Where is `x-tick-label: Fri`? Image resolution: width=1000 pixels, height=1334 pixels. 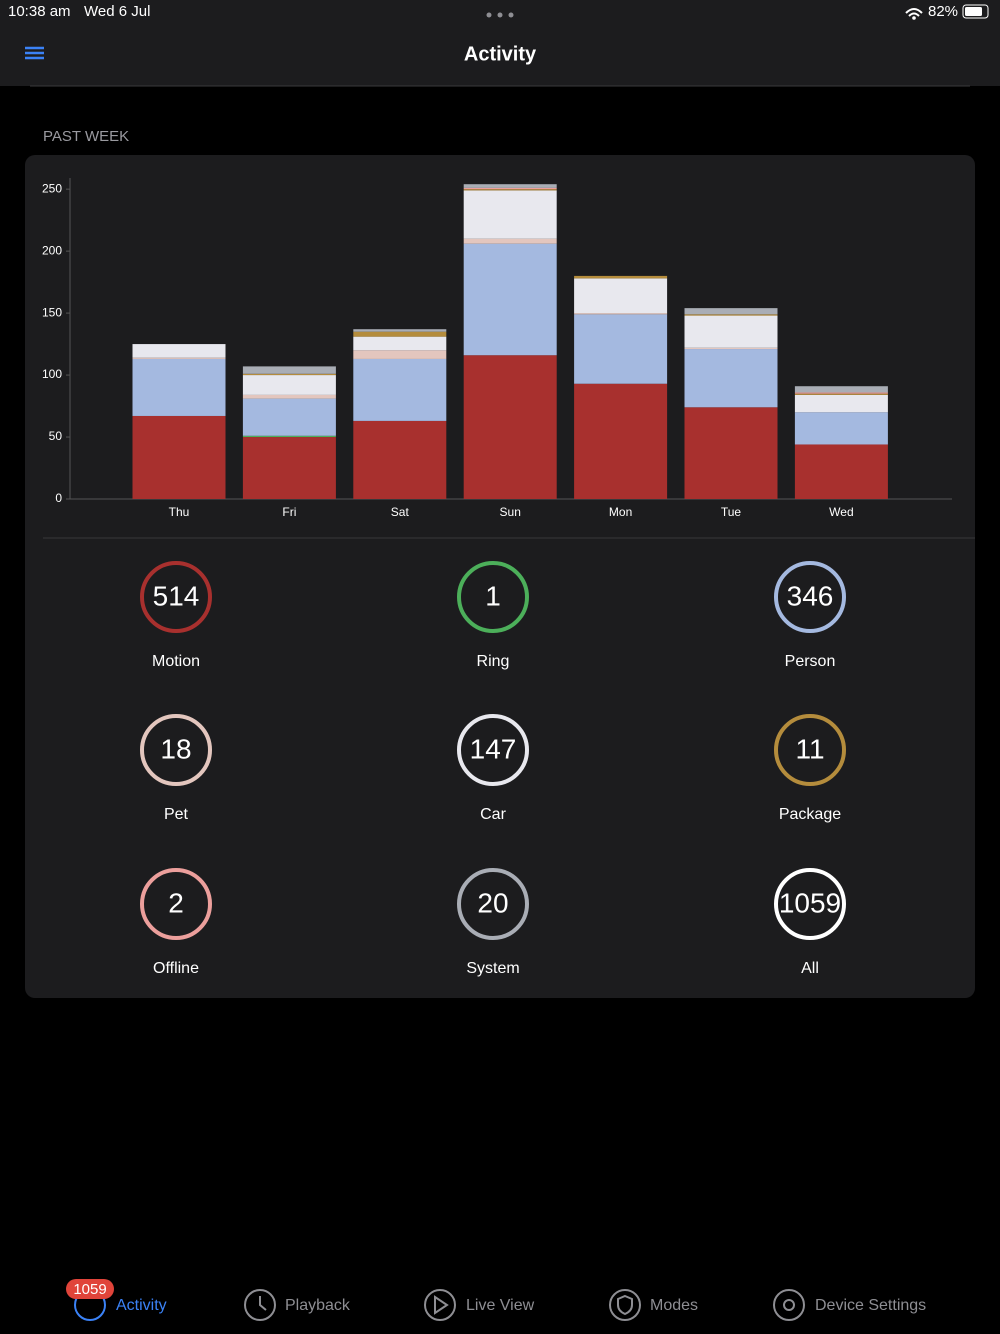
x-tick-label: Fri is located at coordinates (289, 512).